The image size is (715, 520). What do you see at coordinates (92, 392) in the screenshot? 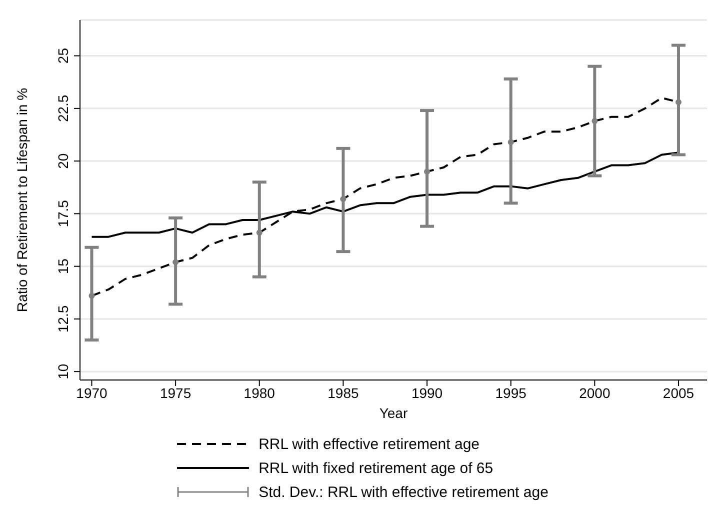
I see `x-tick-label: 1970` at bounding box center [92, 392].